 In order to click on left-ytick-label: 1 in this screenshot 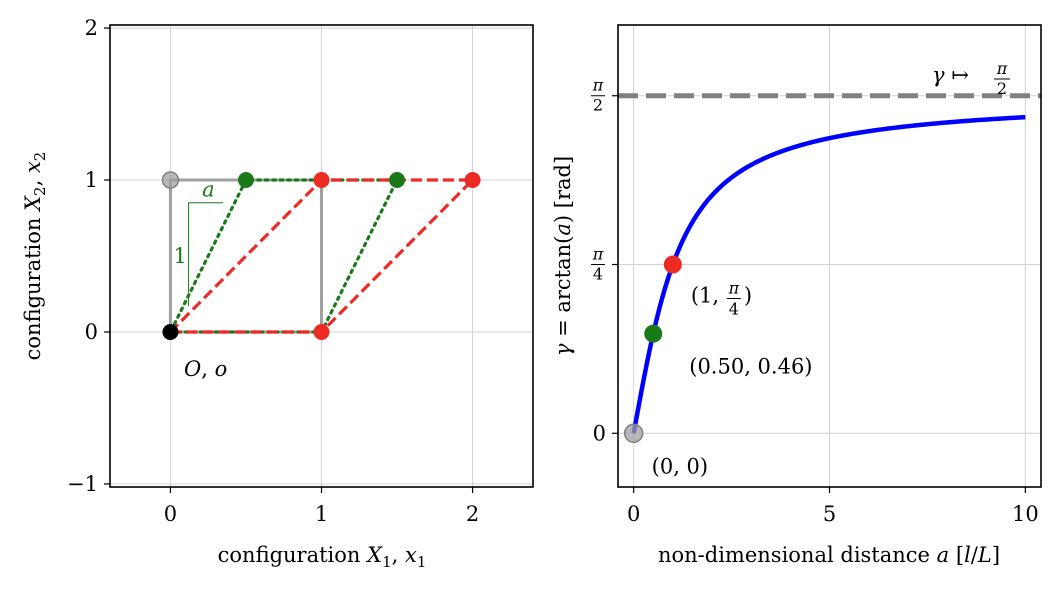, I will do `click(91, 180)`.